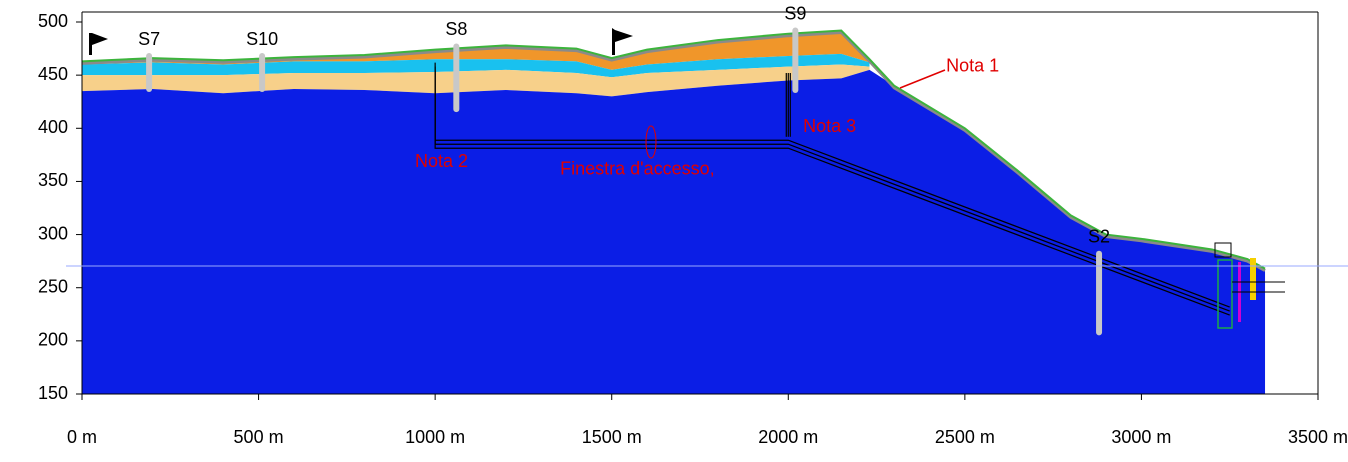 The height and width of the screenshot is (462, 1348). What do you see at coordinates (456, 29) in the screenshot?
I see `borehole-label: S8` at bounding box center [456, 29].